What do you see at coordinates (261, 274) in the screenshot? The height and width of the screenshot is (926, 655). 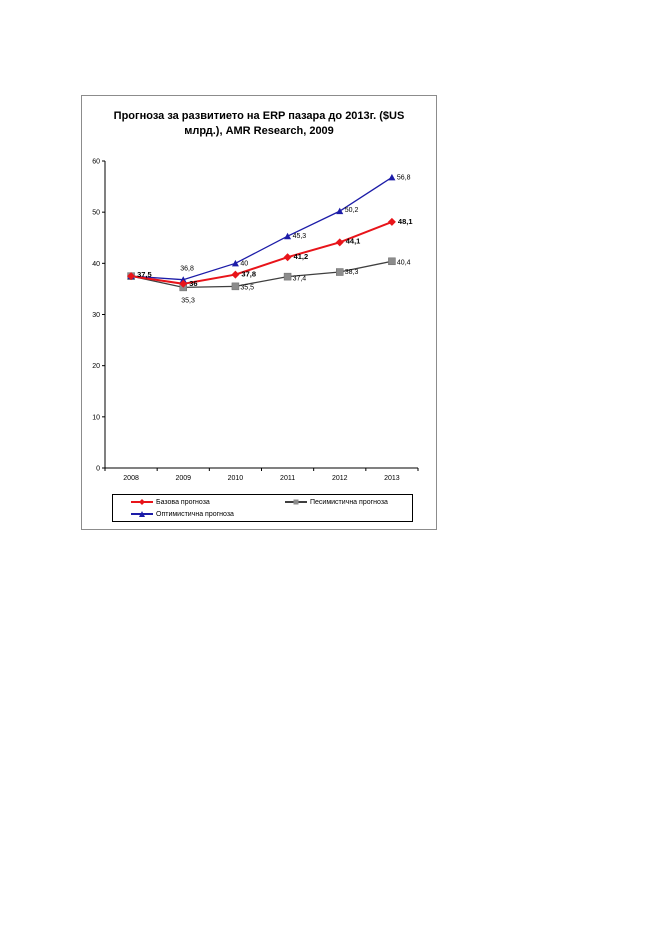 I see `series-line-pessimistic` at bounding box center [261, 274].